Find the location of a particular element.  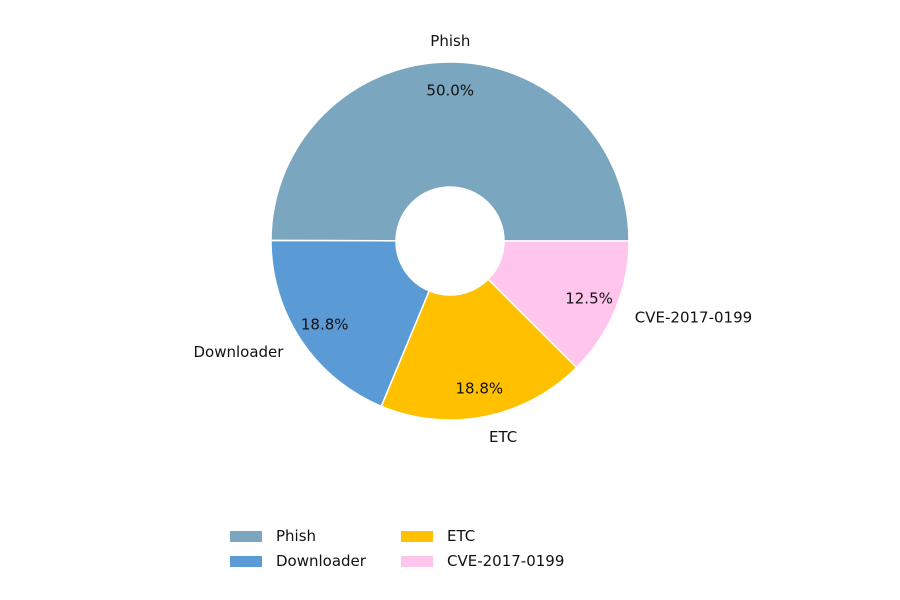

legend-item-downloader: Downloader is located at coordinates (298, 561).